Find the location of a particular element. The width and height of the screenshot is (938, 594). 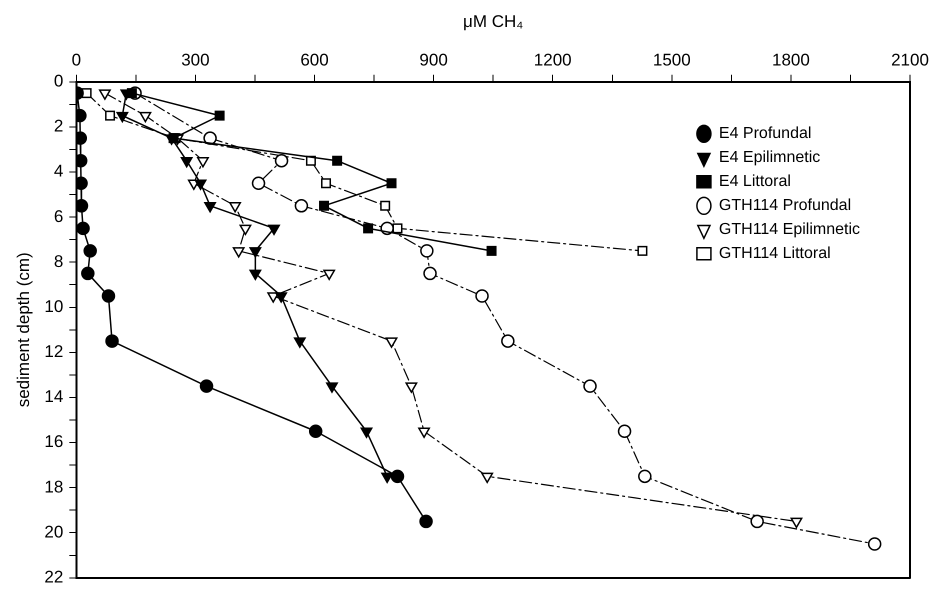

y-axis-title: sediment depth (cm) is located at coordinates (23, 330).